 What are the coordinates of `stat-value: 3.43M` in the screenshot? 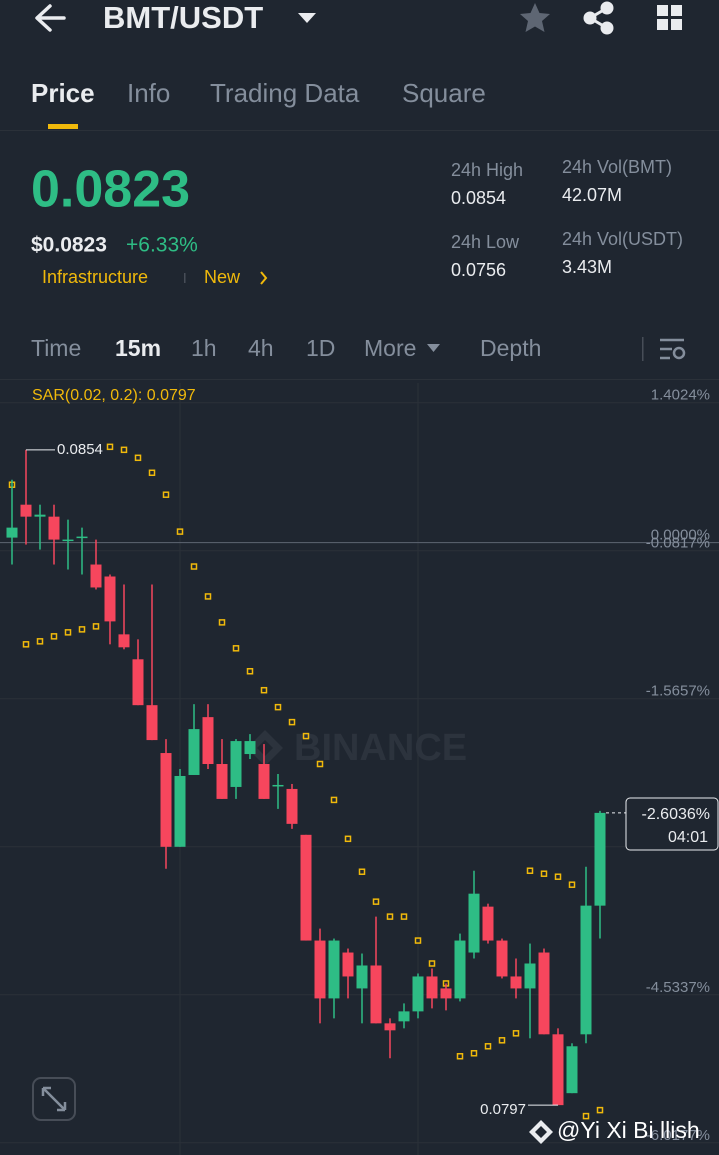 It's located at (587, 267).